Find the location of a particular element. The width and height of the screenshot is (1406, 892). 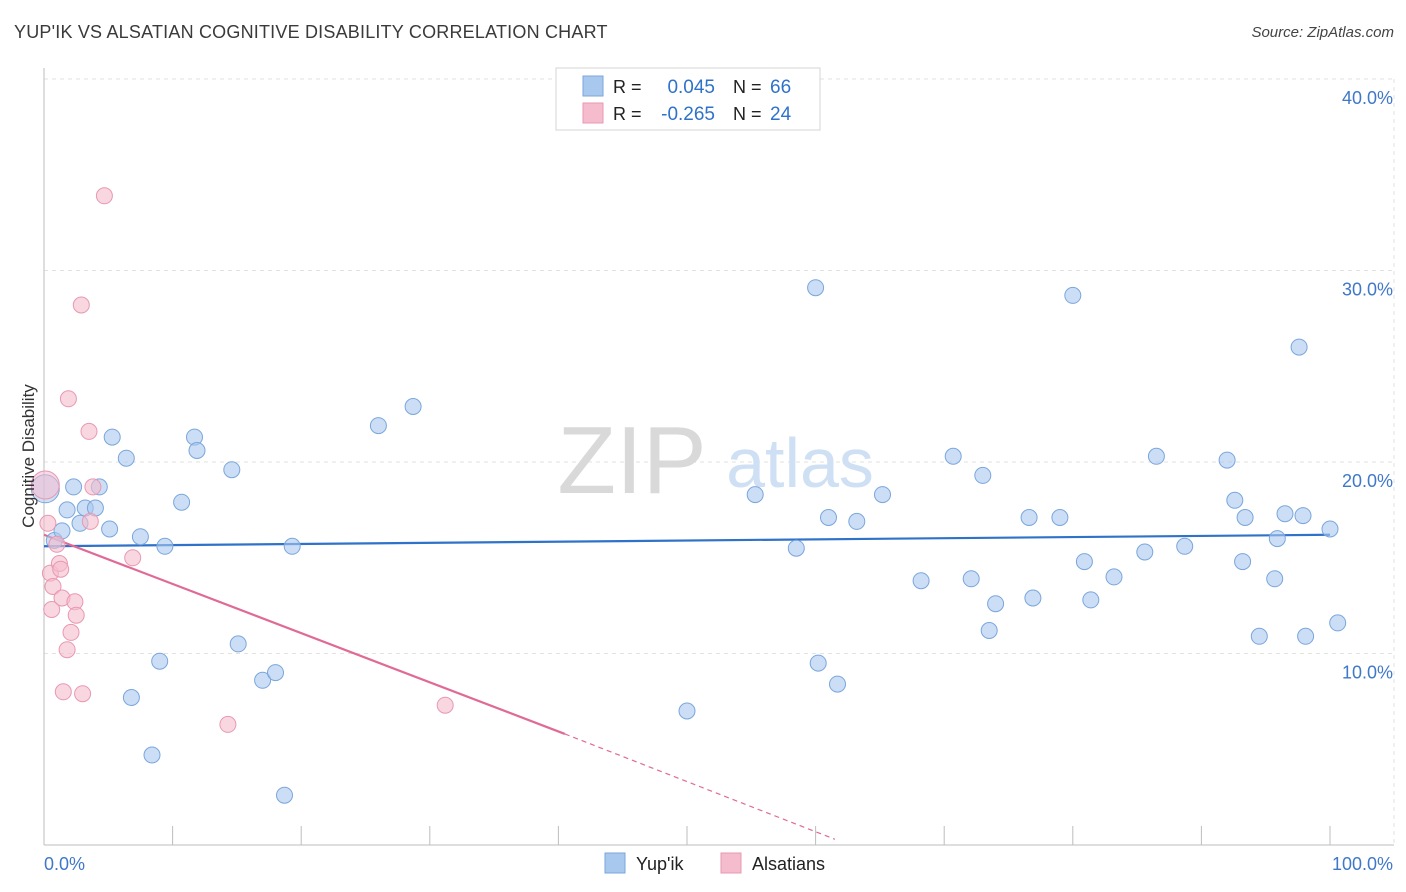

y-tick-label: 10.0% is located at coordinates (1367, 673).